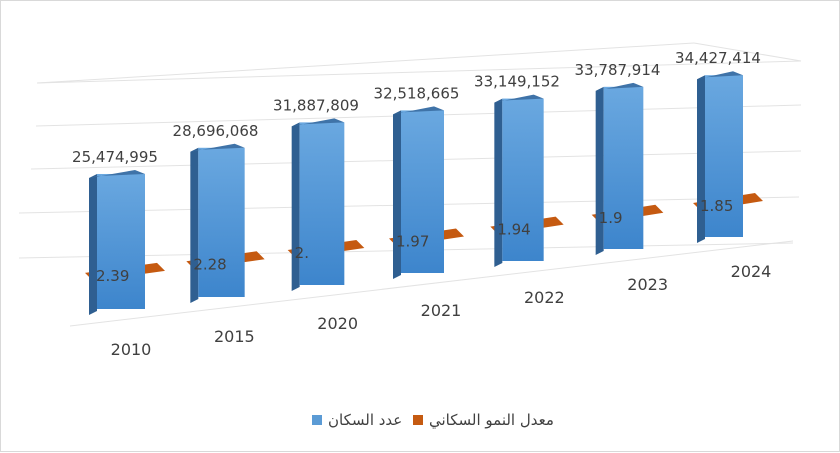  I want to click on x-tick-label: 2021, so click(441, 310).